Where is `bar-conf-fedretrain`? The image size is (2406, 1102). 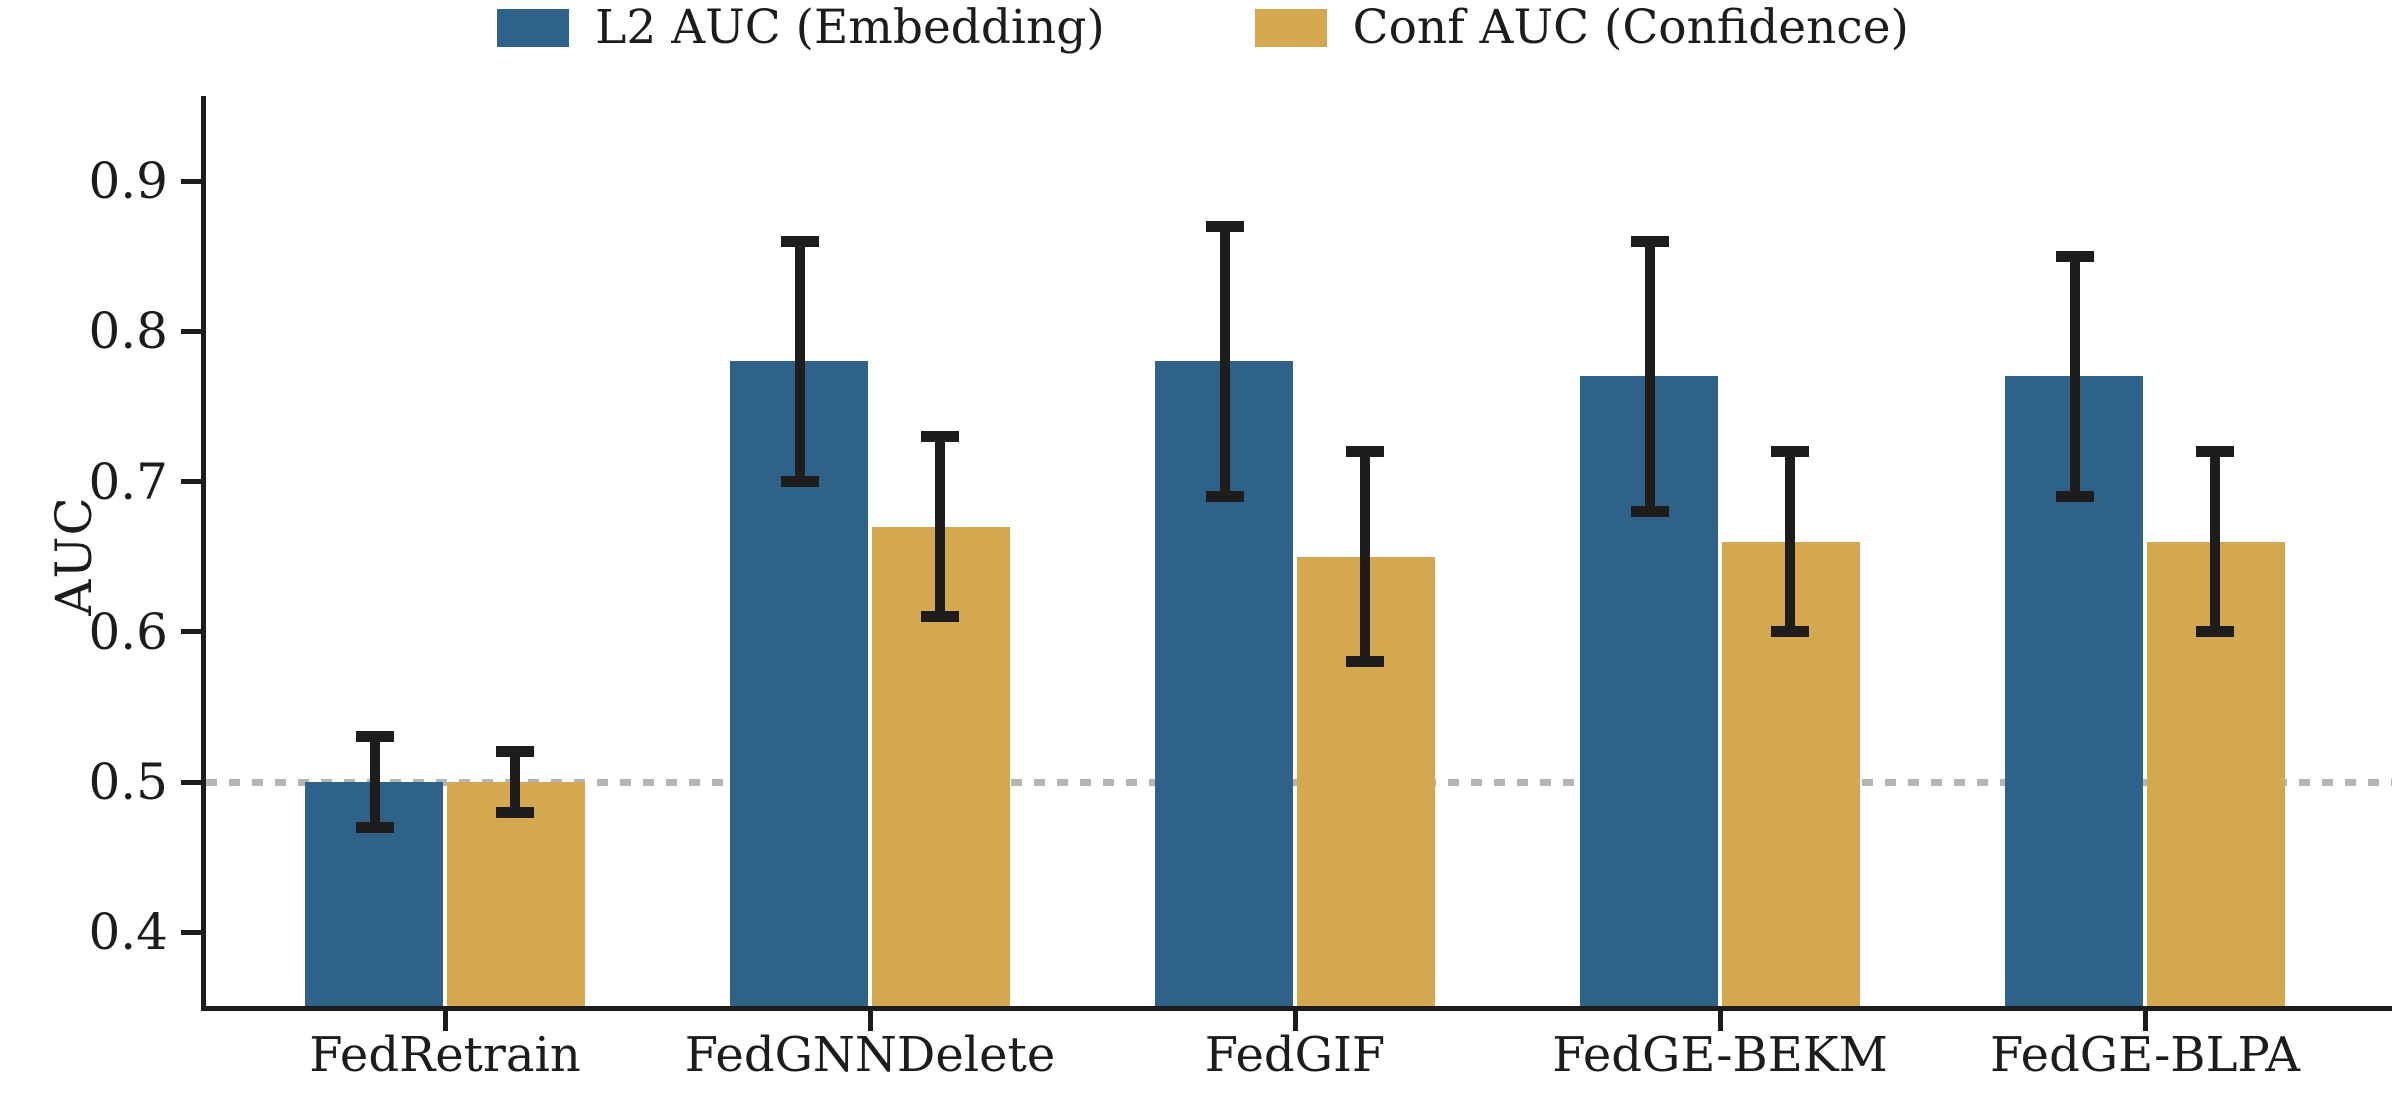
bar-conf-fedretrain is located at coordinates (516, 894).